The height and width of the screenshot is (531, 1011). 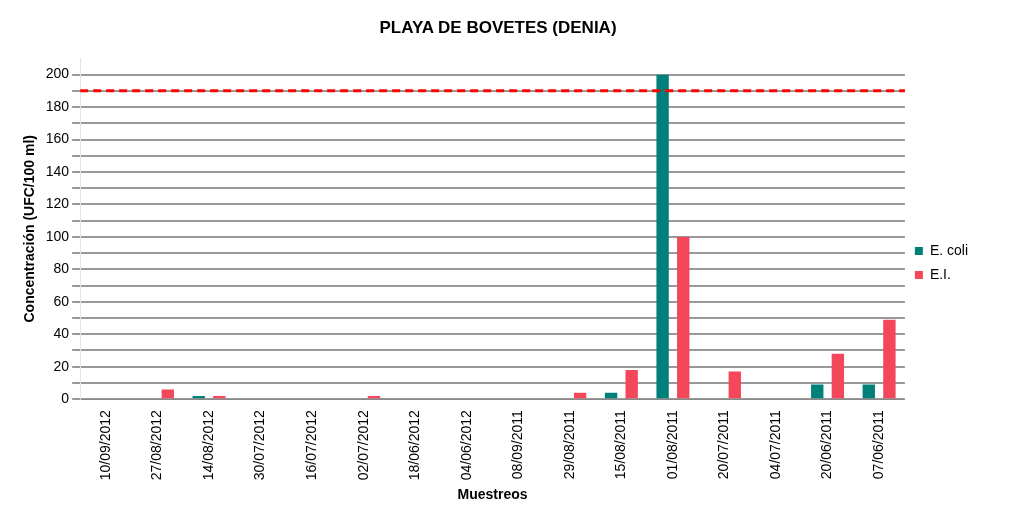 I want to click on y-tick-label: 0, so click(x=65, y=397).